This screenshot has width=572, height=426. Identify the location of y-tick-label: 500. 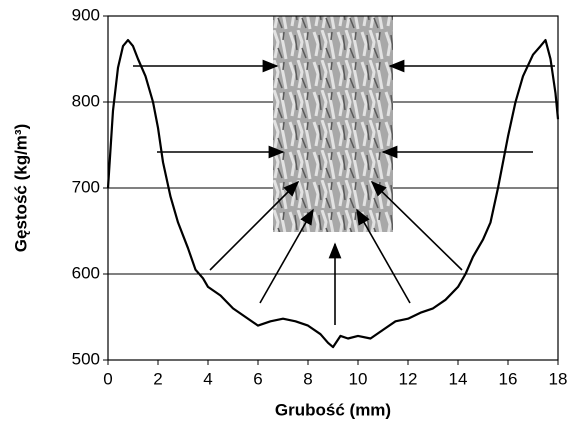
(86, 358).